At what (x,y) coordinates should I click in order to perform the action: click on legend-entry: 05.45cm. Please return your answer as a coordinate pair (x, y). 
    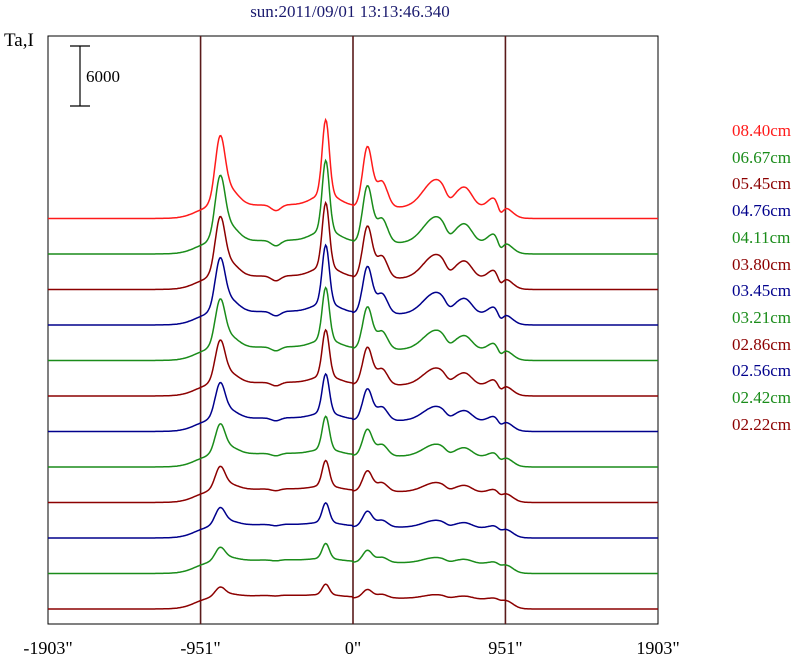
    Looking at the image, I should click on (762, 184).